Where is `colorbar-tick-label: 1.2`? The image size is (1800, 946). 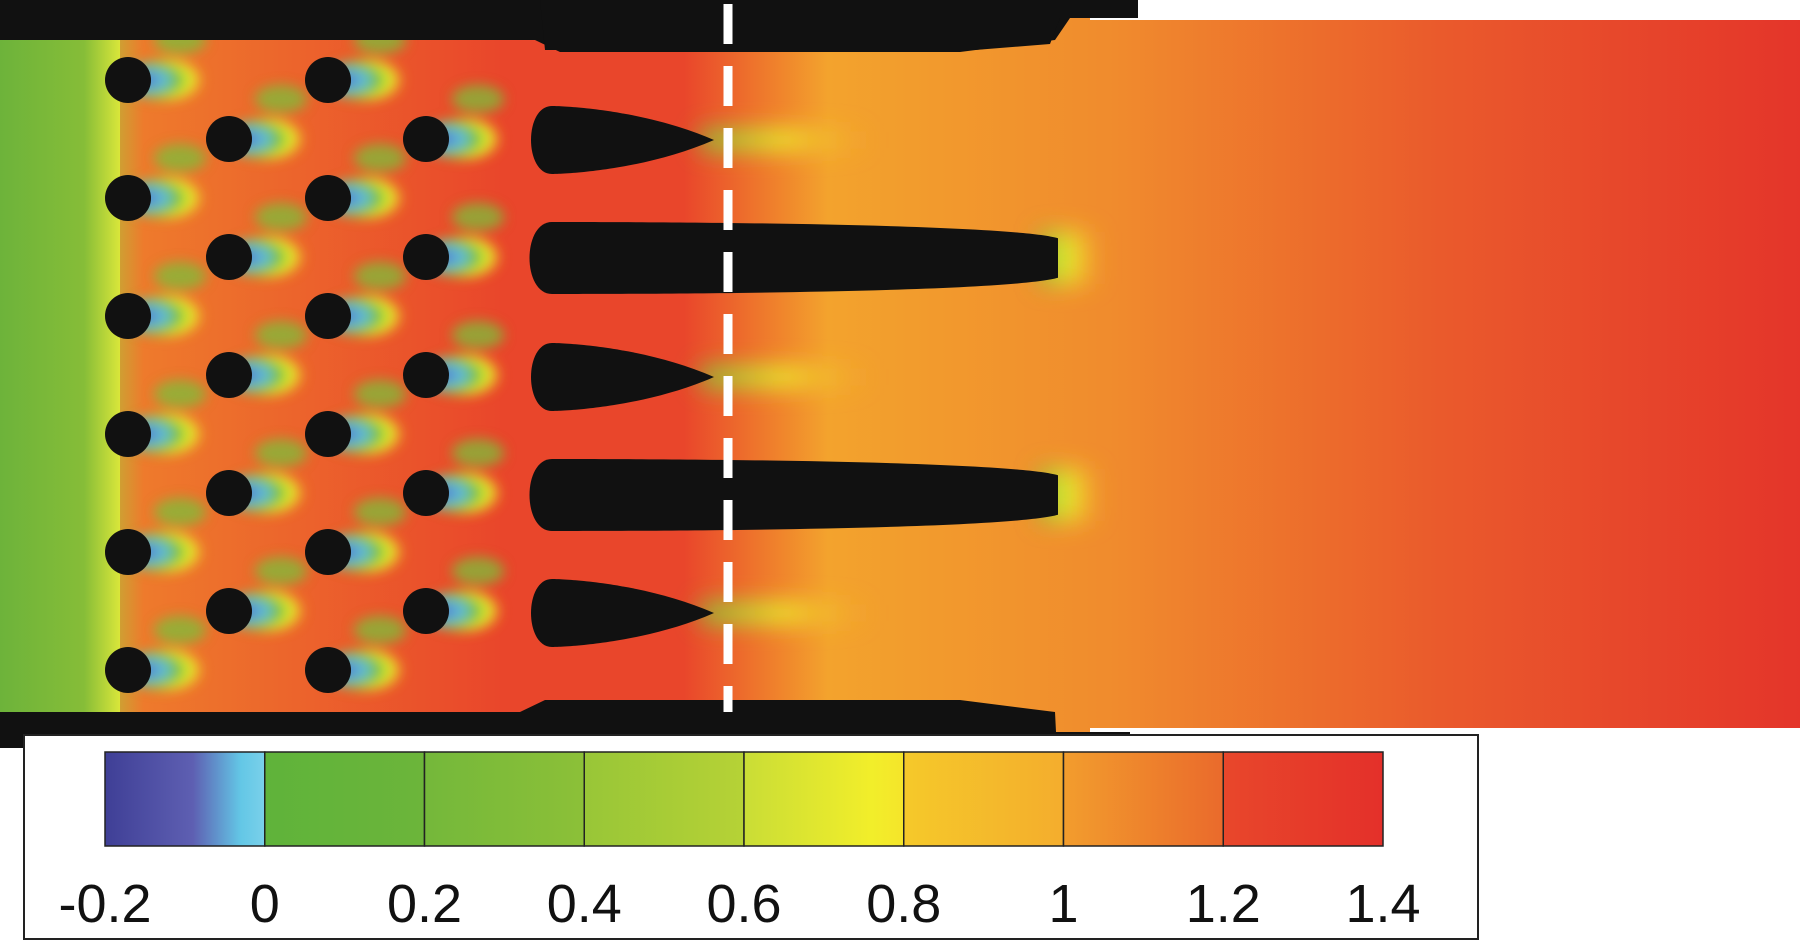
colorbar-tick-label: 1.2 is located at coordinates (1223, 904).